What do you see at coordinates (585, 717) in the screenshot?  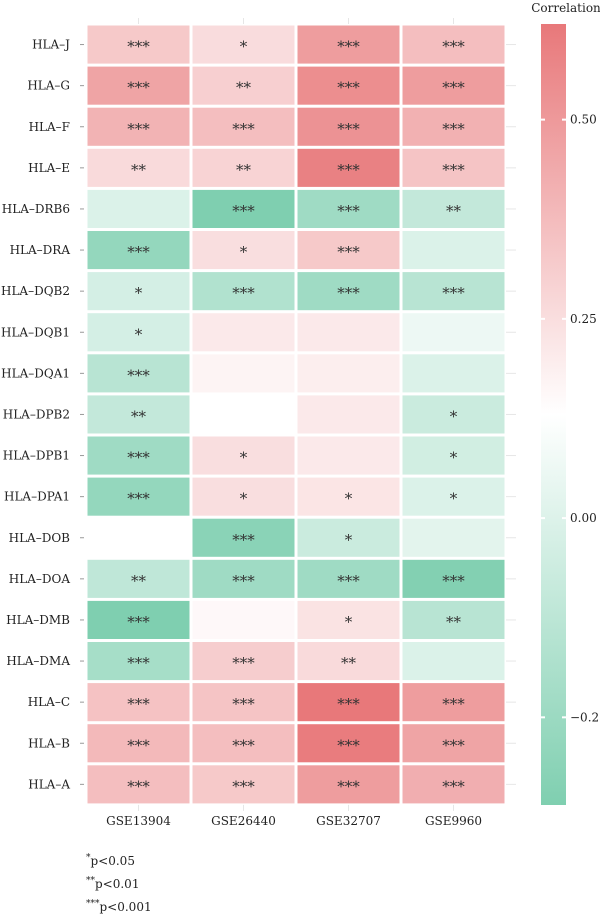 I see `legend-tick-label: −0.25` at bounding box center [585, 717].